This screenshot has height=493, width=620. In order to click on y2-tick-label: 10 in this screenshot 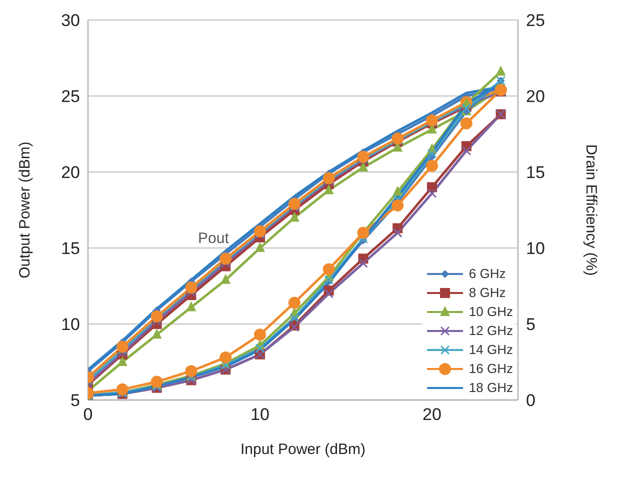, I will do `click(535, 248)`.